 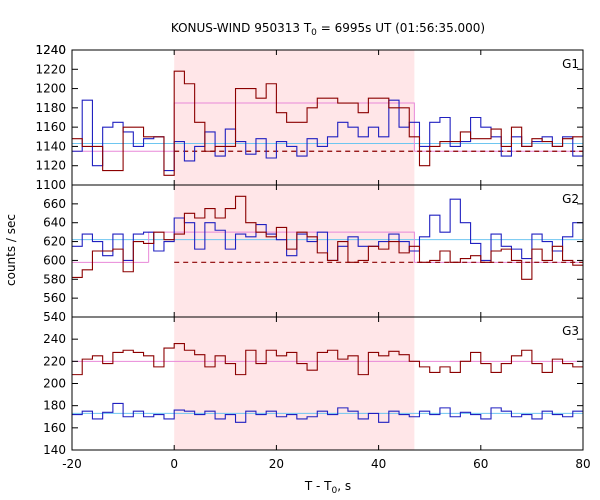 What do you see at coordinates (54, 317) in the screenshot?
I see `y-tick-label: 540` at bounding box center [54, 317].